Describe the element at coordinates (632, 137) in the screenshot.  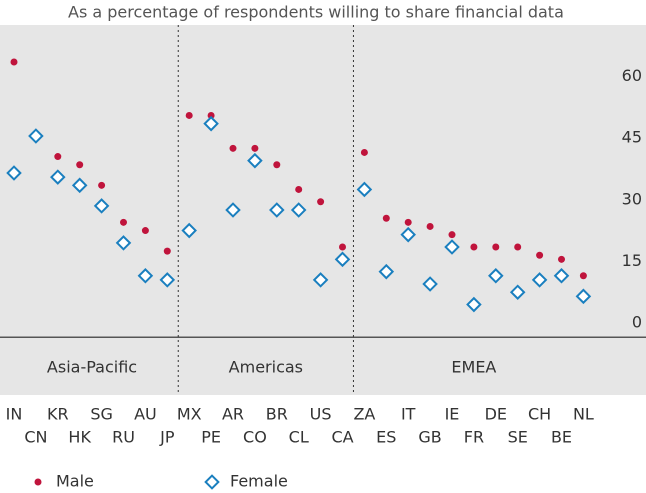
I see `y-tick-label: 45` at that location.